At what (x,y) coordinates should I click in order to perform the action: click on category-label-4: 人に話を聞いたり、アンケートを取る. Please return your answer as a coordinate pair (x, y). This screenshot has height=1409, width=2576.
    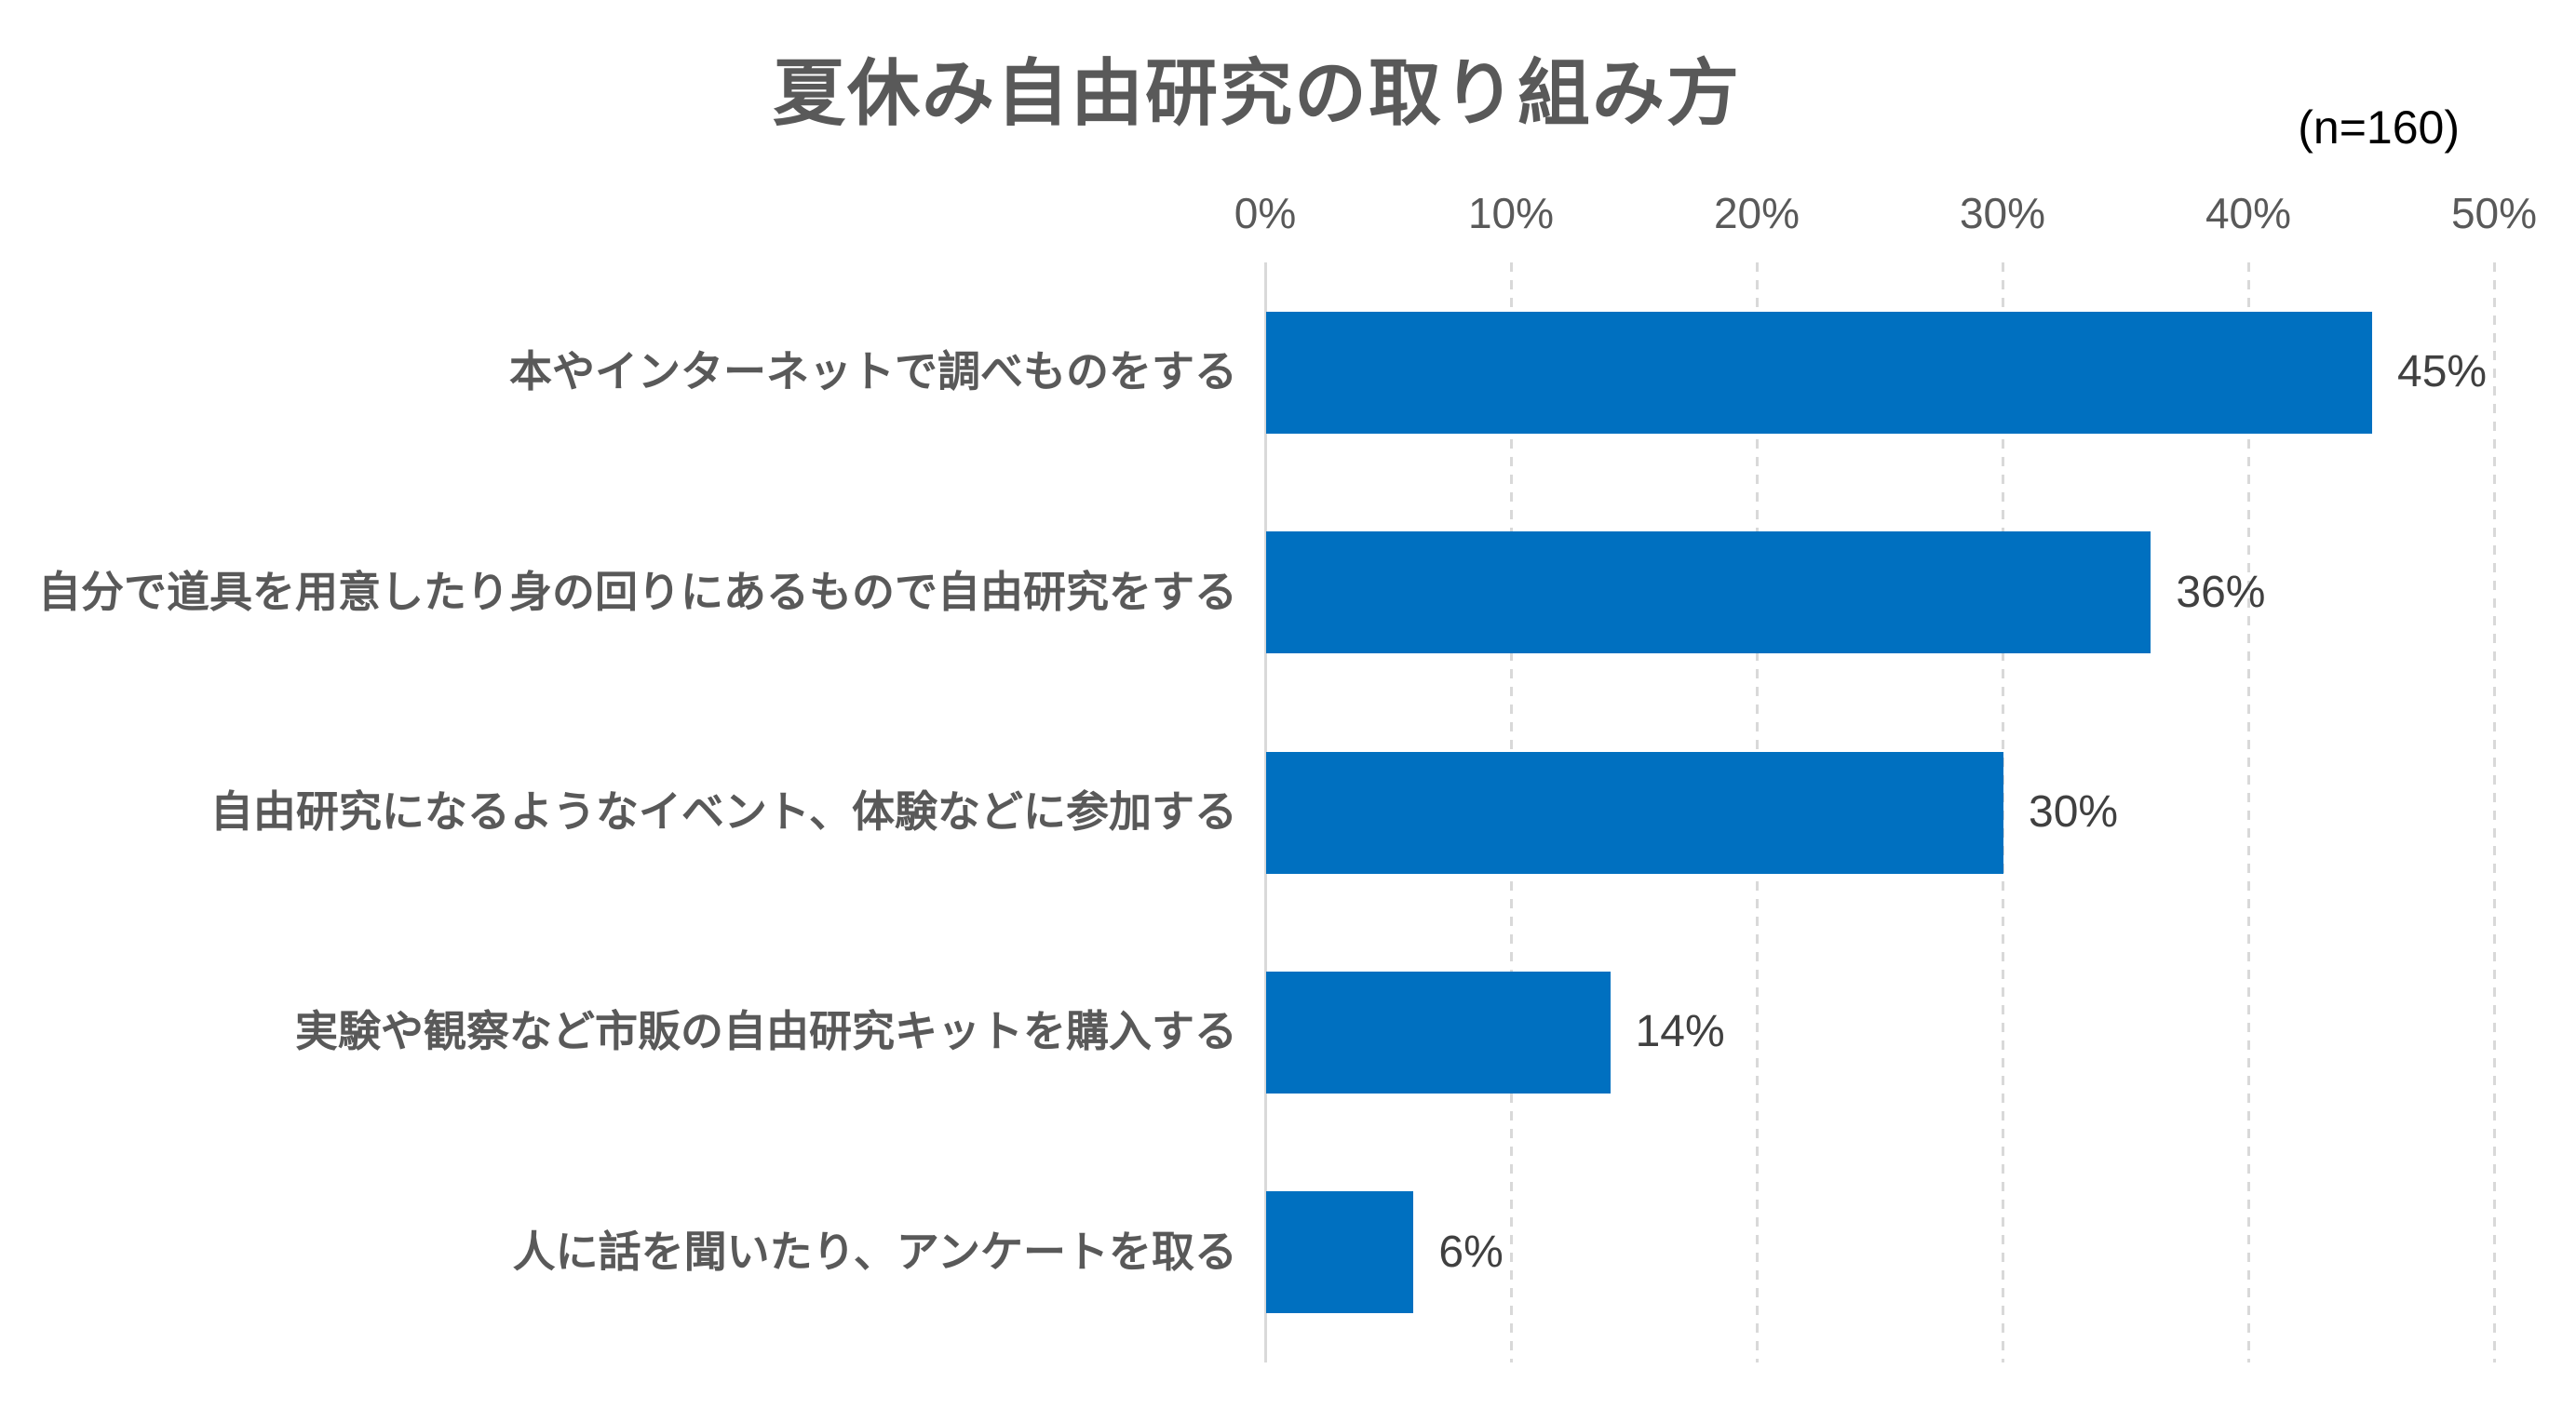
    Looking at the image, I should click on (874, 1251).